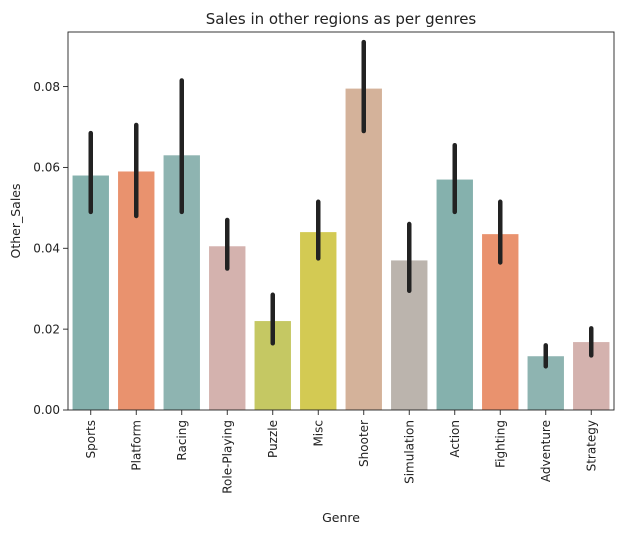 Image resolution: width=622 pixels, height=538 pixels. I want to click on bar-shooter, so click(363, 249).